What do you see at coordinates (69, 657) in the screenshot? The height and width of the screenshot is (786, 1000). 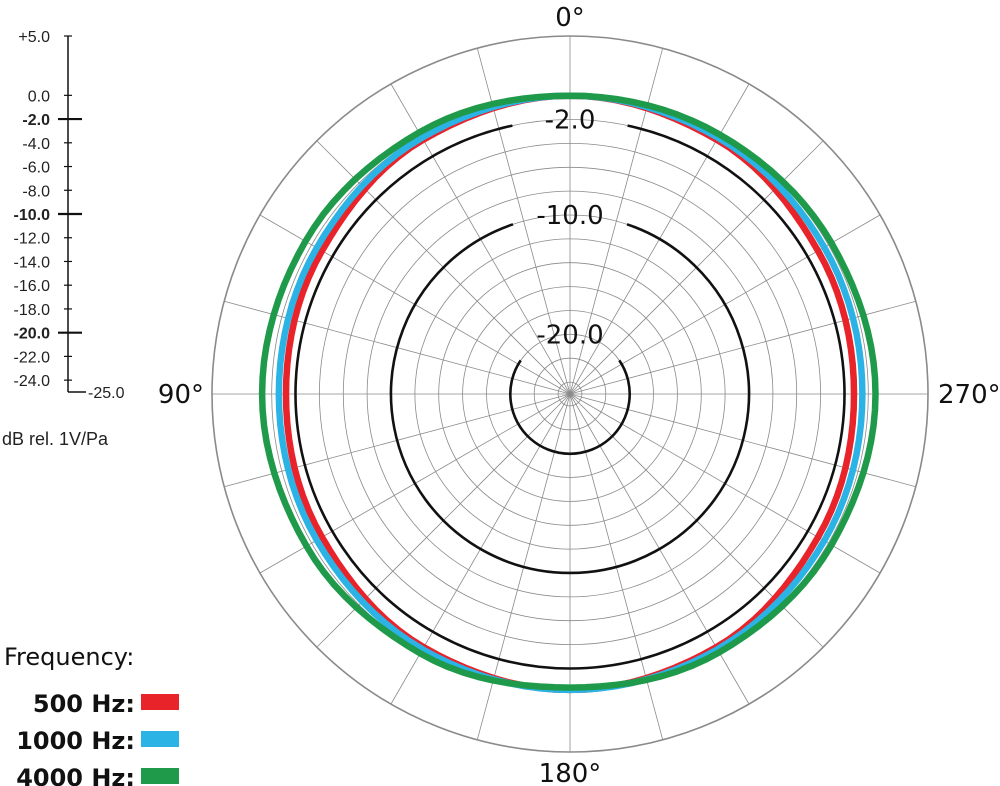 I see `legend-title: Frequency:` at bounding box center [69, 657].